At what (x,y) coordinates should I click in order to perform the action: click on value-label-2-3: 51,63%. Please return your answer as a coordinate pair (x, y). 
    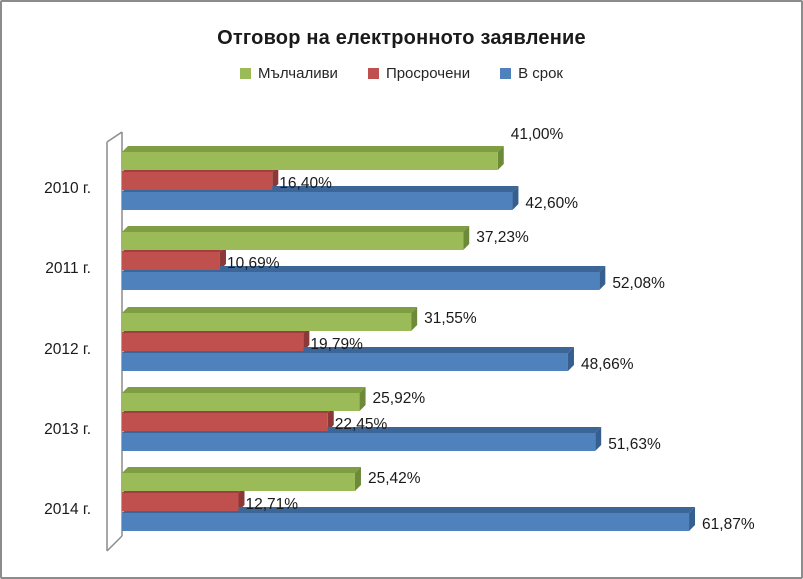
    Looking at the image, I should click on (634, 444).